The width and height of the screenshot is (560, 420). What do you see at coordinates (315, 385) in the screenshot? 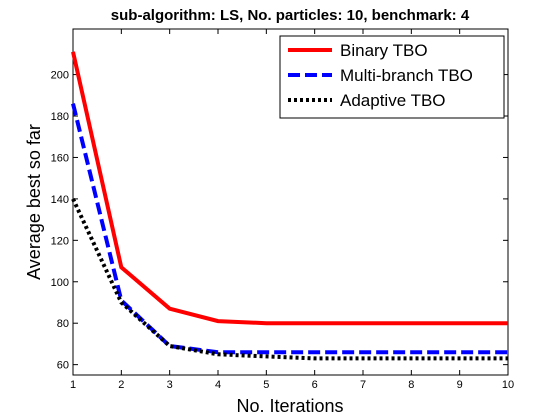
I see `x-tick-label: 6` at bounding box center [315, 385].